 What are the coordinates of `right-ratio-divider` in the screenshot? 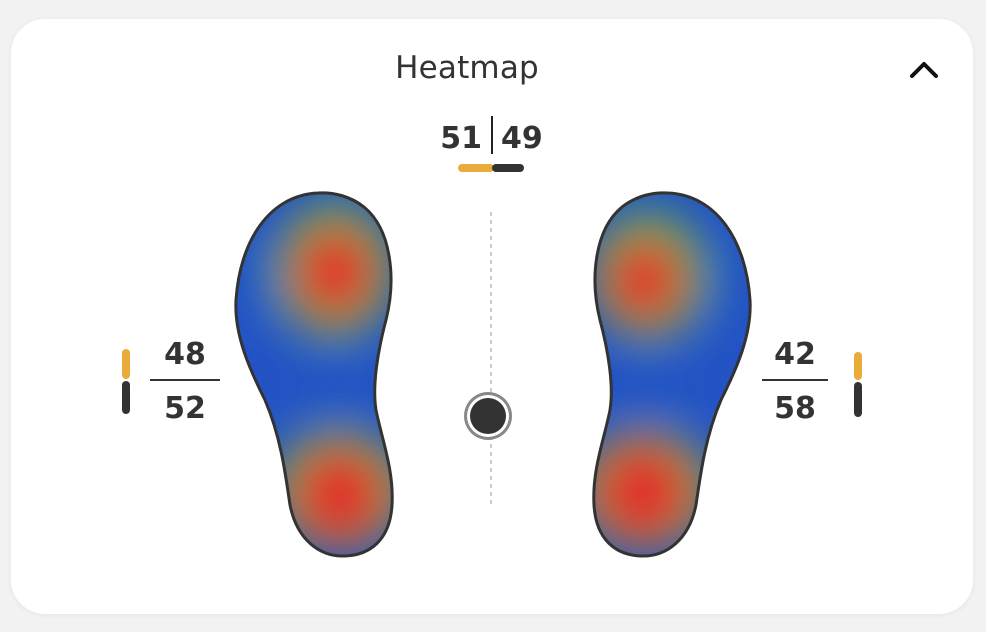 It's located at (795, 380).